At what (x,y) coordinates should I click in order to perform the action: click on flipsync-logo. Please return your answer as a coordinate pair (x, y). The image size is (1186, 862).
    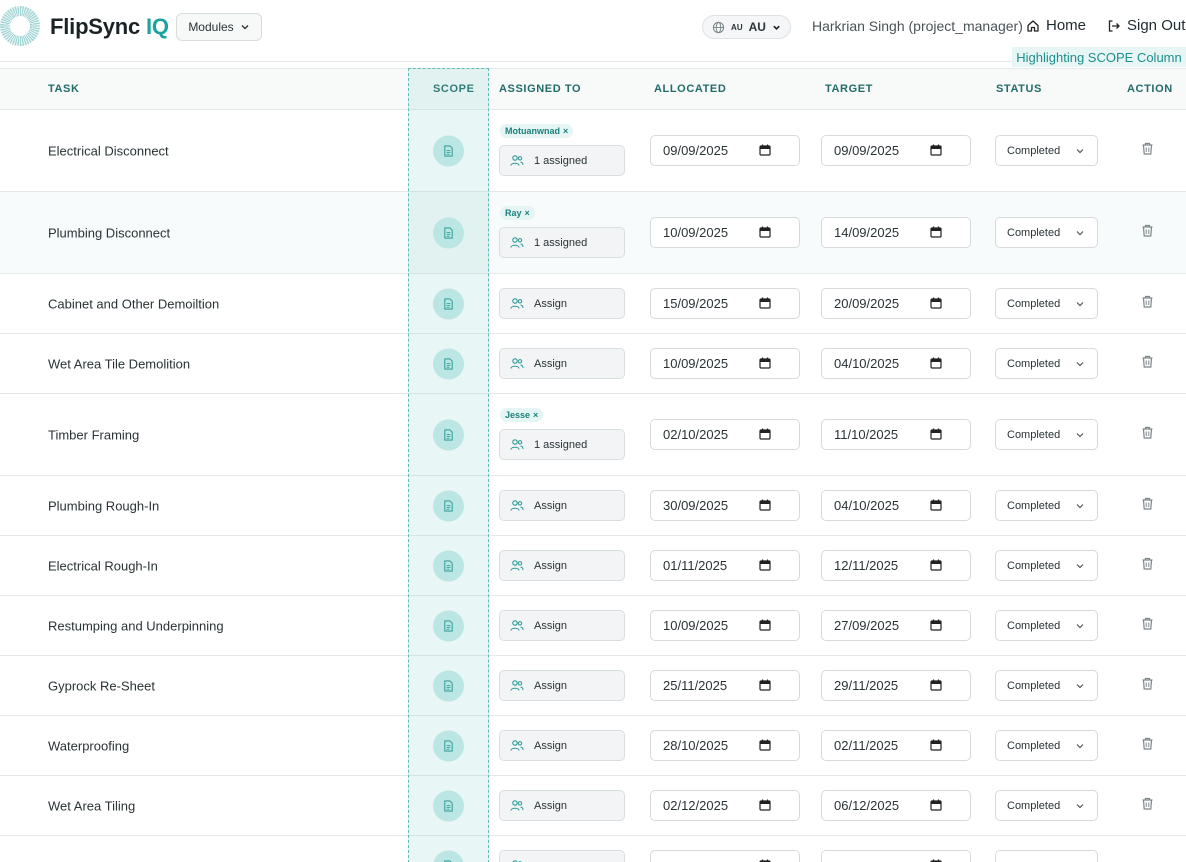
    Looking at the image, I should click on (20, 26).